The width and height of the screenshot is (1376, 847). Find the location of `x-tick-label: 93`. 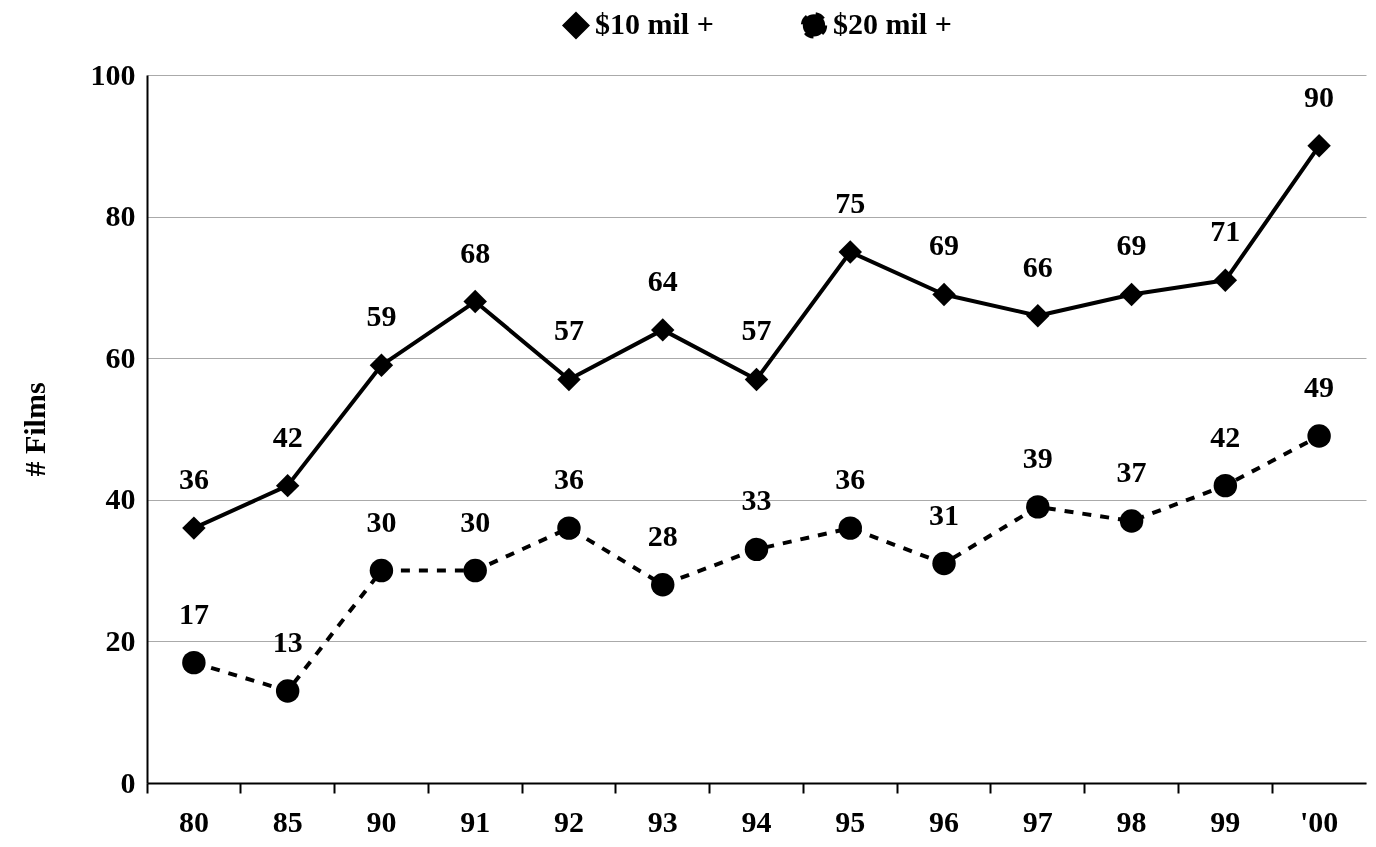

x-tick-label: 93 is located at coordinates (662, 821).